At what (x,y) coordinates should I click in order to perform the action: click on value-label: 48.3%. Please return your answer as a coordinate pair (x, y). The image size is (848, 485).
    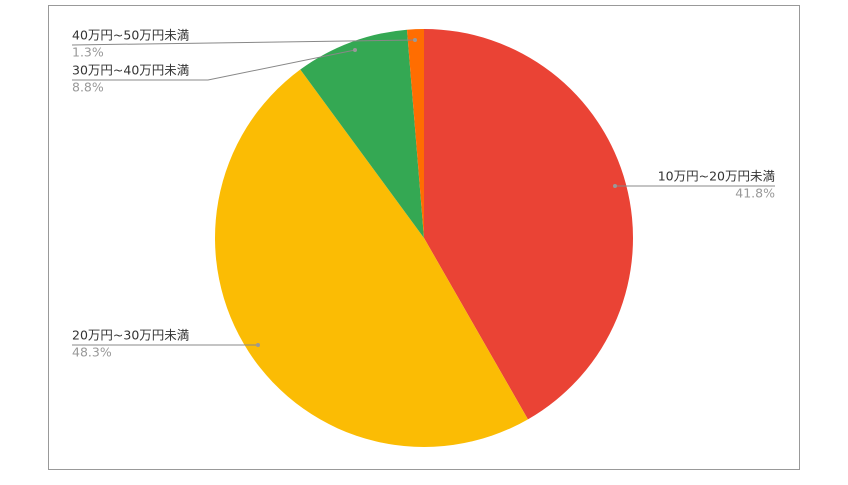
    Looking at the image, I should click on (92, 352).